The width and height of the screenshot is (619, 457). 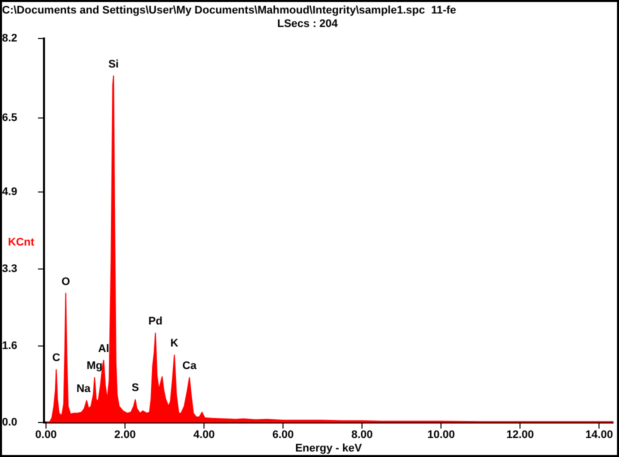 I want to click on chart-subtitle: LSecs : 204, so click(x=308, y=24).